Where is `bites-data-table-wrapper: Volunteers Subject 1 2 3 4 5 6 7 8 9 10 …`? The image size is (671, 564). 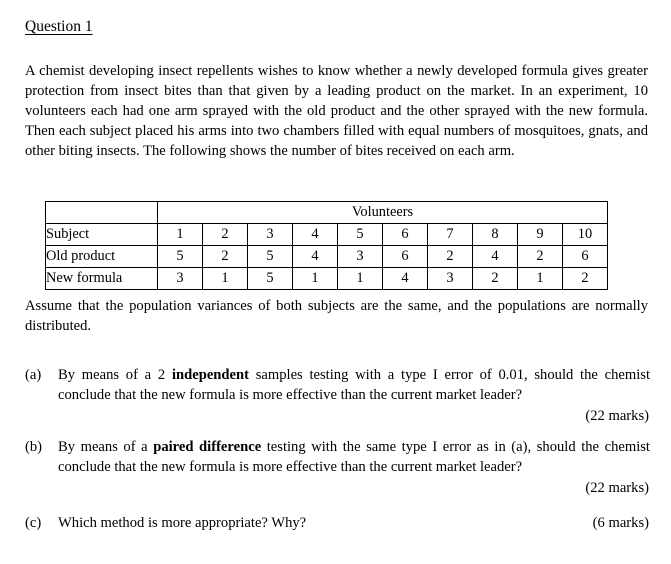 bites-data-table-wrapper: Volunteers Subject 1 2 3 4 5 6 7 8 9 10 … is located at coordinates (326, 245).